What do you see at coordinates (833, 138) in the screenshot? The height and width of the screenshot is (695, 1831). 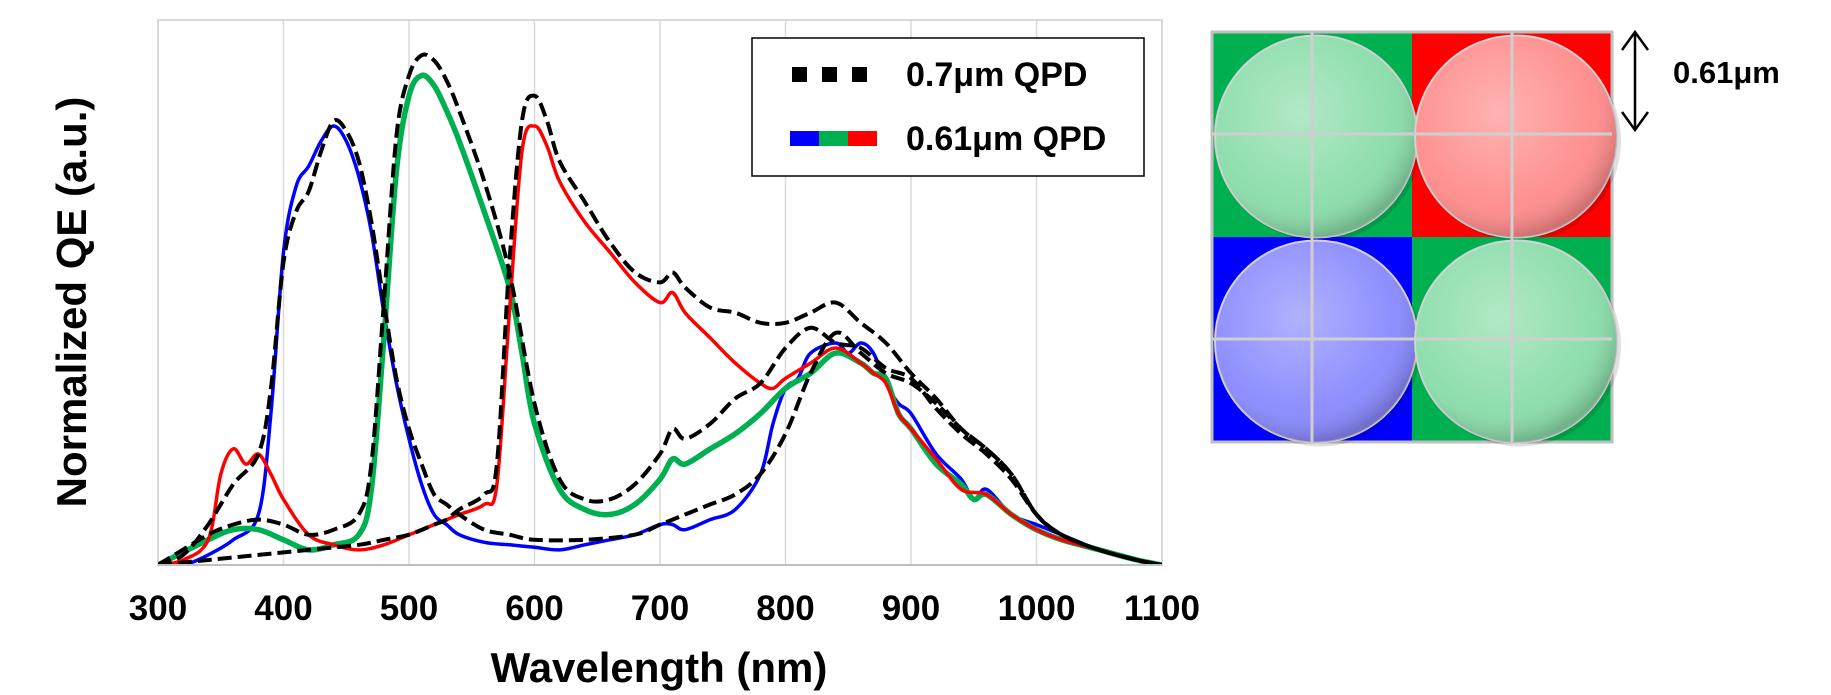 I see `legend-swatch-0.61um` at bounding box center [833, 138].